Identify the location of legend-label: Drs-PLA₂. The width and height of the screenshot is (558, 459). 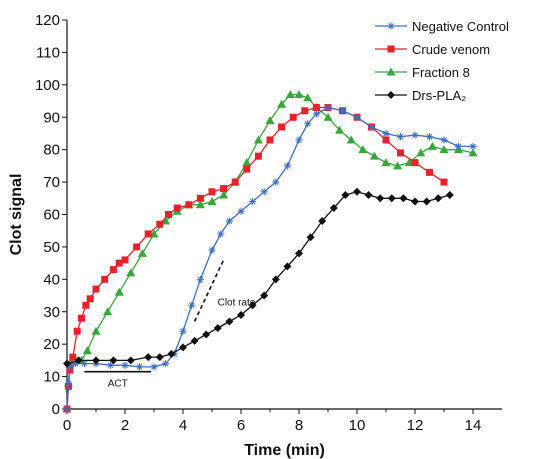
(439, 95).